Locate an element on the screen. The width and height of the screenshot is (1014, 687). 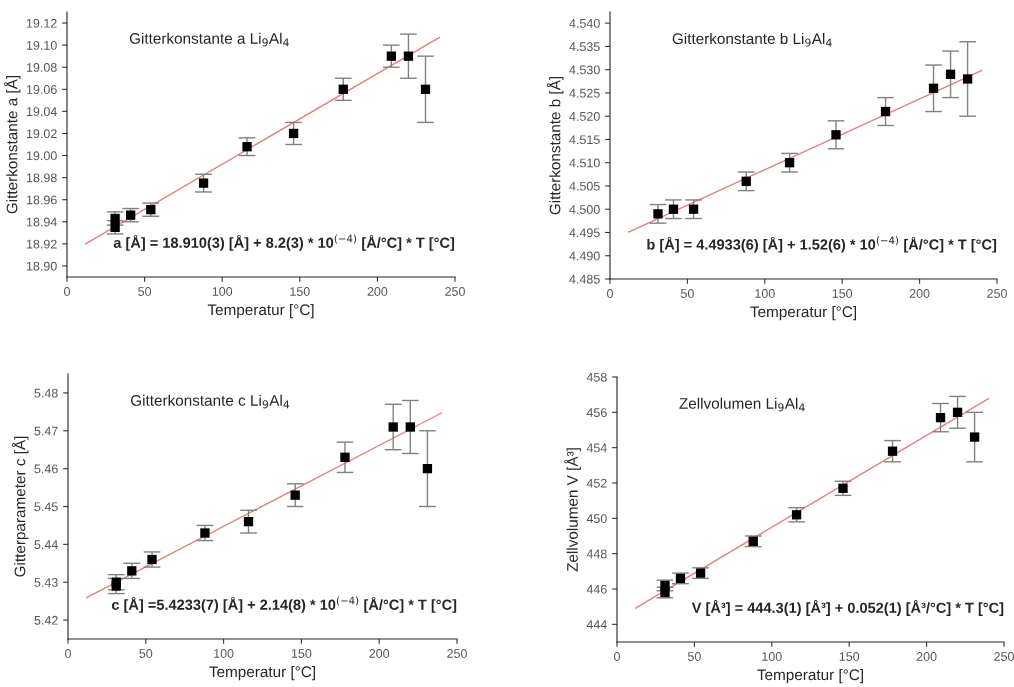
y-tick-label: 18.92 is located at coordinates (41, 244).